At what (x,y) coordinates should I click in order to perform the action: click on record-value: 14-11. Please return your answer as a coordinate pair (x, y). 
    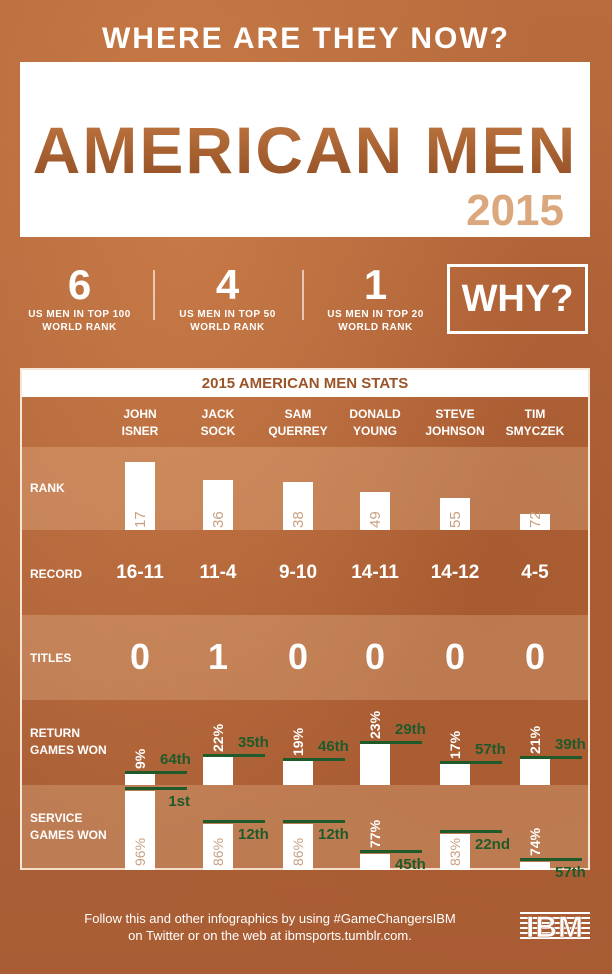
    Looking at the image, I should click on (375, 572).